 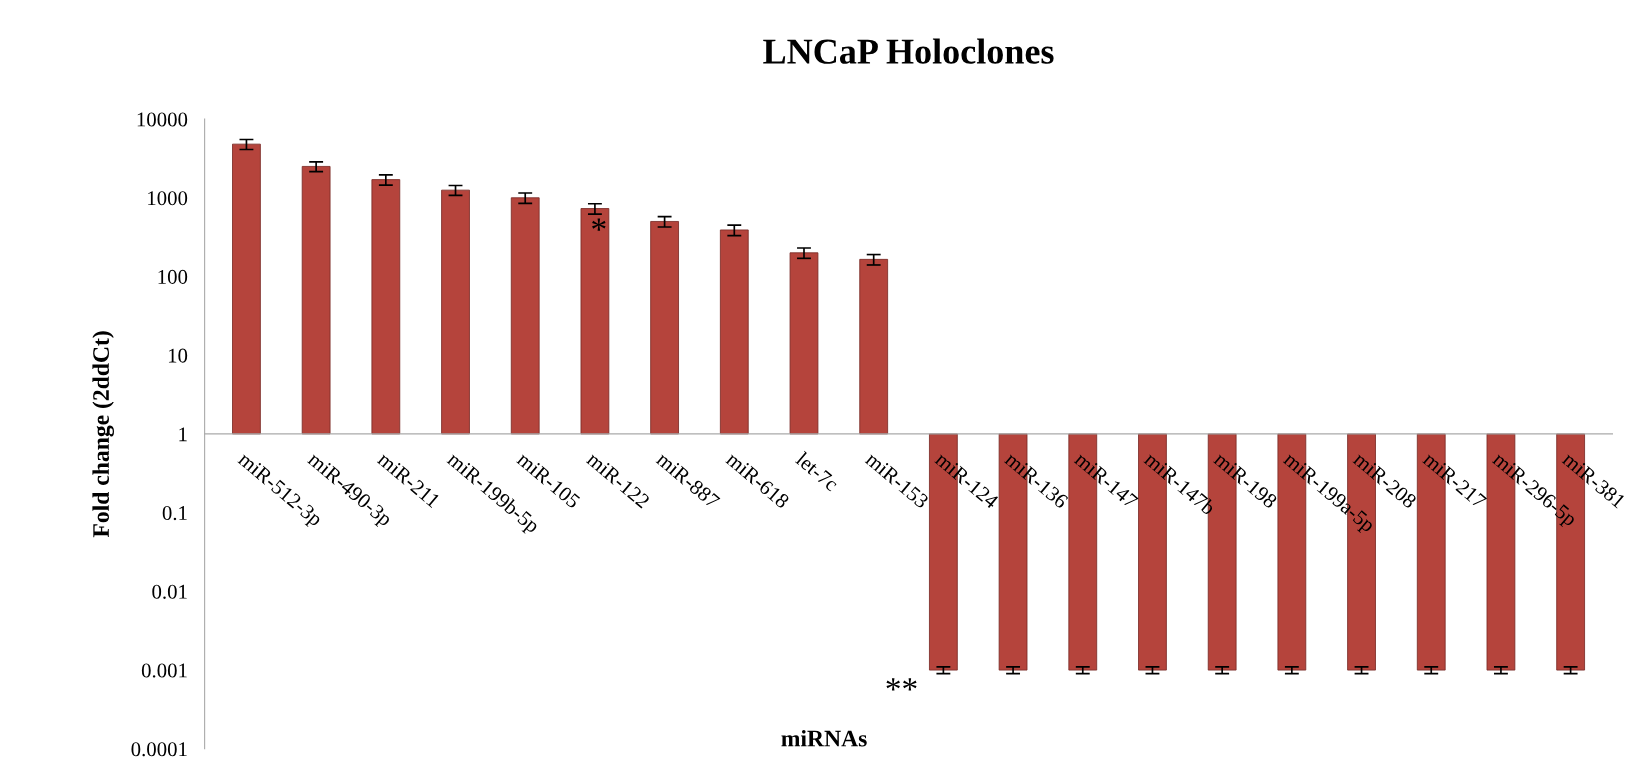 I want to click on y-tick-label: 0.1, so click(x=174, y=513).